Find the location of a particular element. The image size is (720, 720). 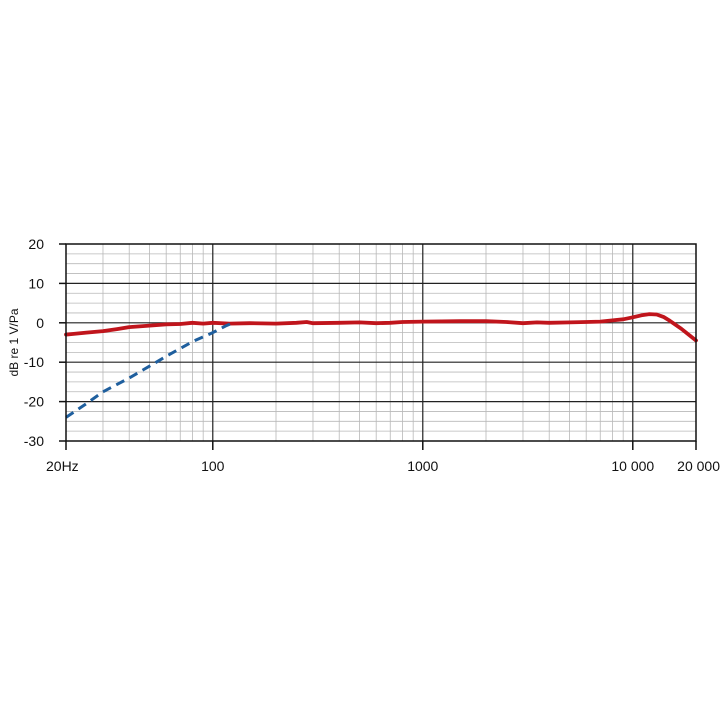

y-tick-label: 10 is located at coordinates (36, 283).